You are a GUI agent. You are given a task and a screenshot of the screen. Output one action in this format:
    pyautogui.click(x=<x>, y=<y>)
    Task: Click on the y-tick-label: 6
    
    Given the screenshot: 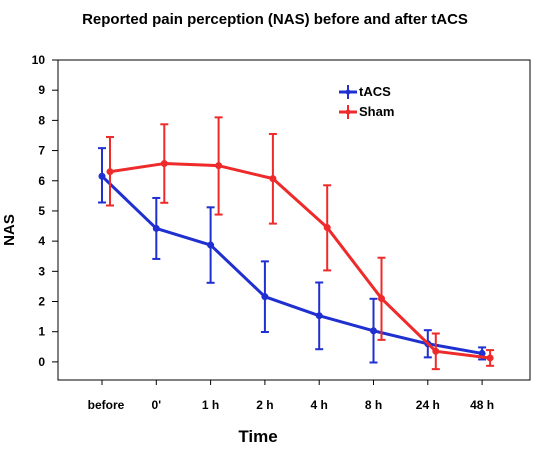 What is the action you would take?
    pyautogui.click(x=41, y=181)
    